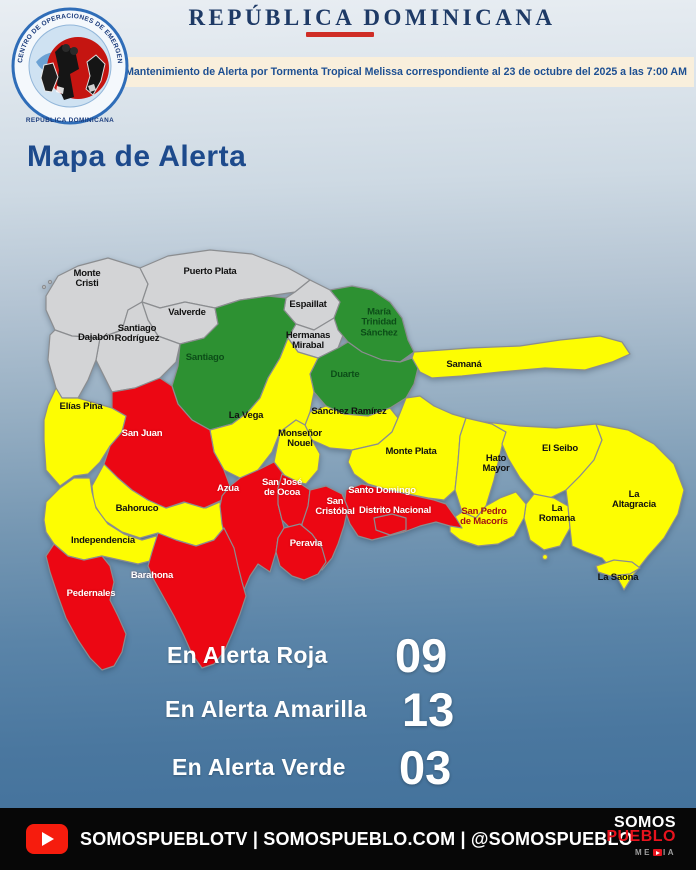 This screenshot has height=870, width=696. Describe the element at coordinates (543, 460) in the screenshot. I see `province-shape-el-seibo` at that location.